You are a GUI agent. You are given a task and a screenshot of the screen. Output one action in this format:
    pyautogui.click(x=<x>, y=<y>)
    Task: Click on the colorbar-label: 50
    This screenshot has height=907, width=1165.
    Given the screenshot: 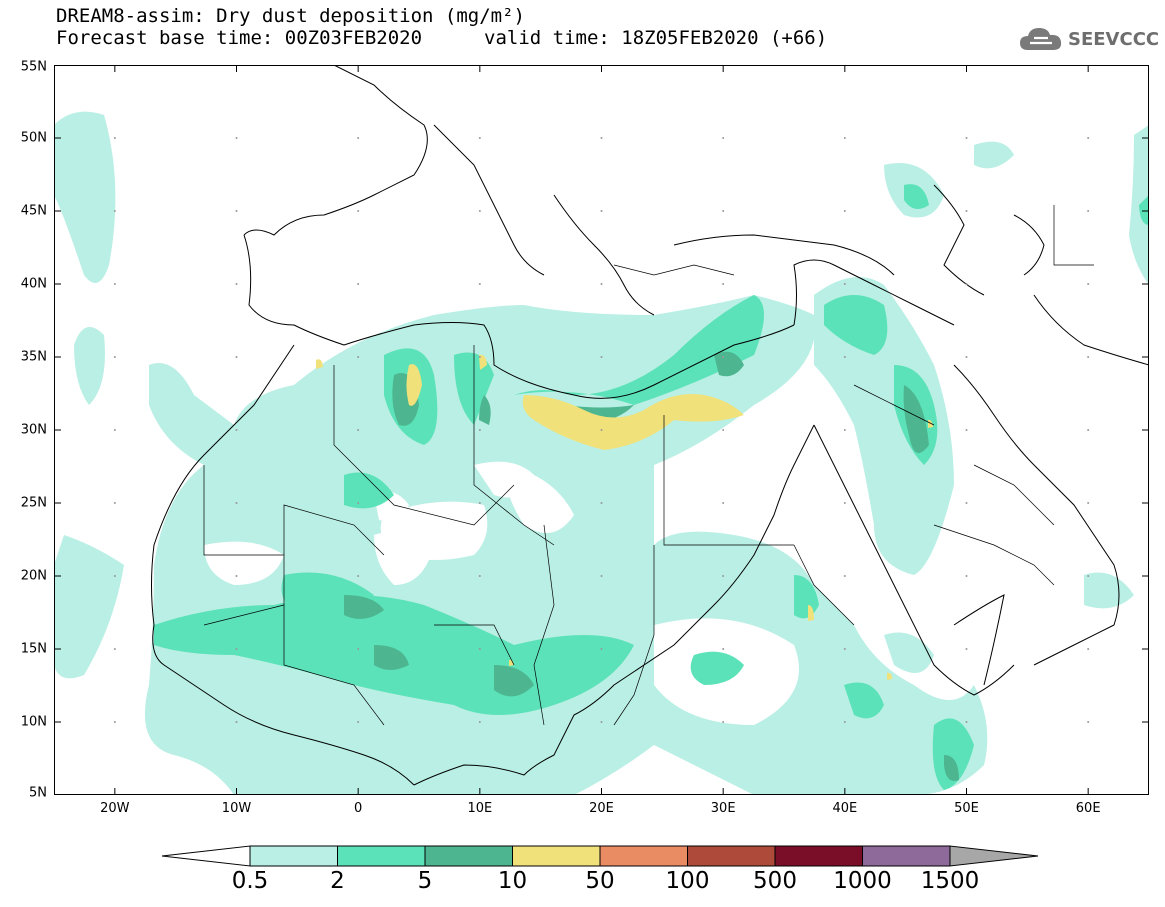 What is the action you would take?
    pyautogui.click(x=600, y=881)
    